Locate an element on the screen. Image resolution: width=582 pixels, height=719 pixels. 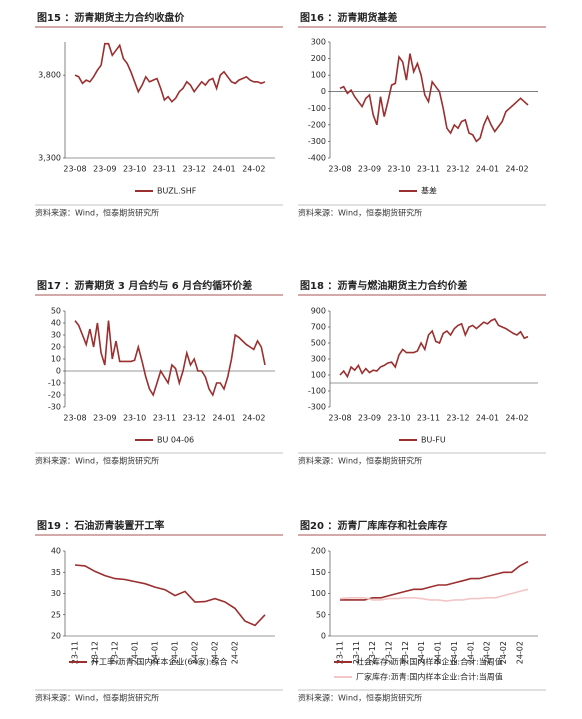
y-tick-label: 3,800 is located at coordinates (49, 75).